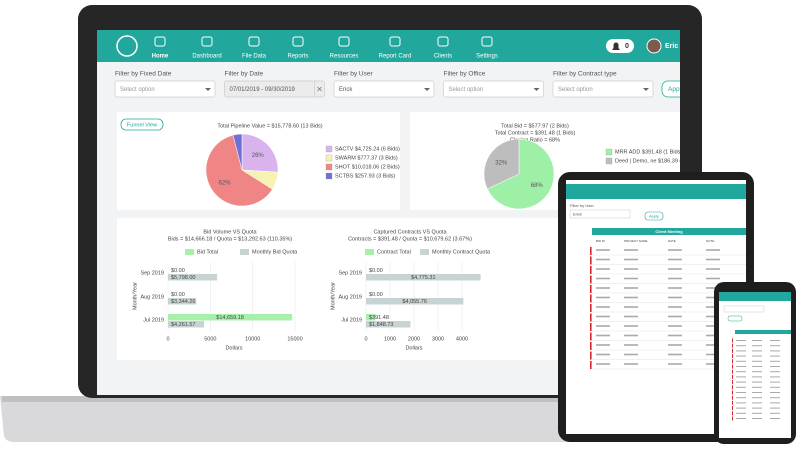 The width and height of the screenshot is (800, 450). What do you see at coordinates (616, 46) in the screenshot?
I see `bell-icon` at bounding box center [616, 46].